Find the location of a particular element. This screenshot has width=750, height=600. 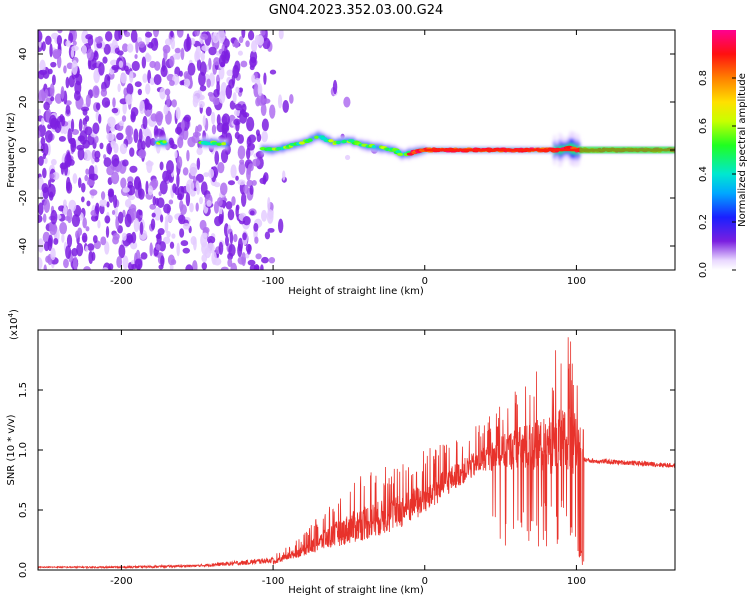

x-tick-label: 0 is located at coordinates (425, 281).